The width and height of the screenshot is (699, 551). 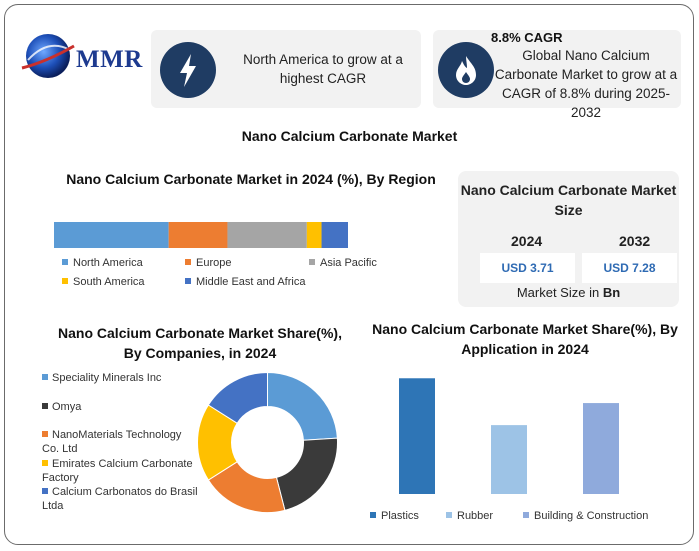 I want to click on legend-asia-pacific: Asia Pacific, so click(x=343, y=263).